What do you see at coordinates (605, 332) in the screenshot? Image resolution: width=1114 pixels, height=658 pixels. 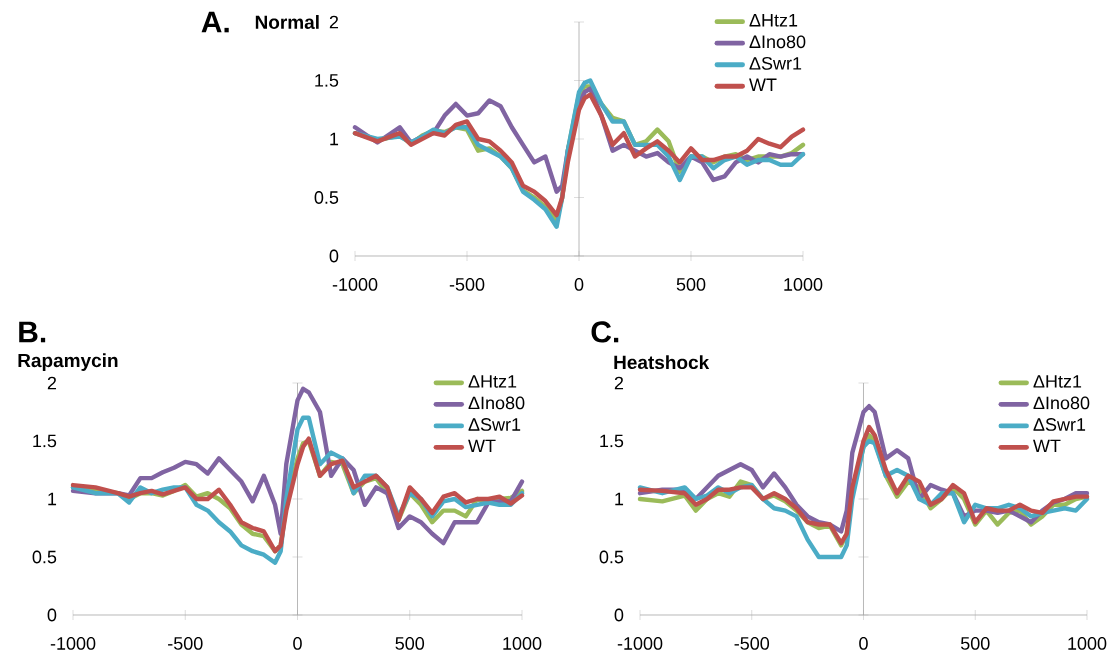 I see `chart-title: C.` at bounding box center [605, 332].